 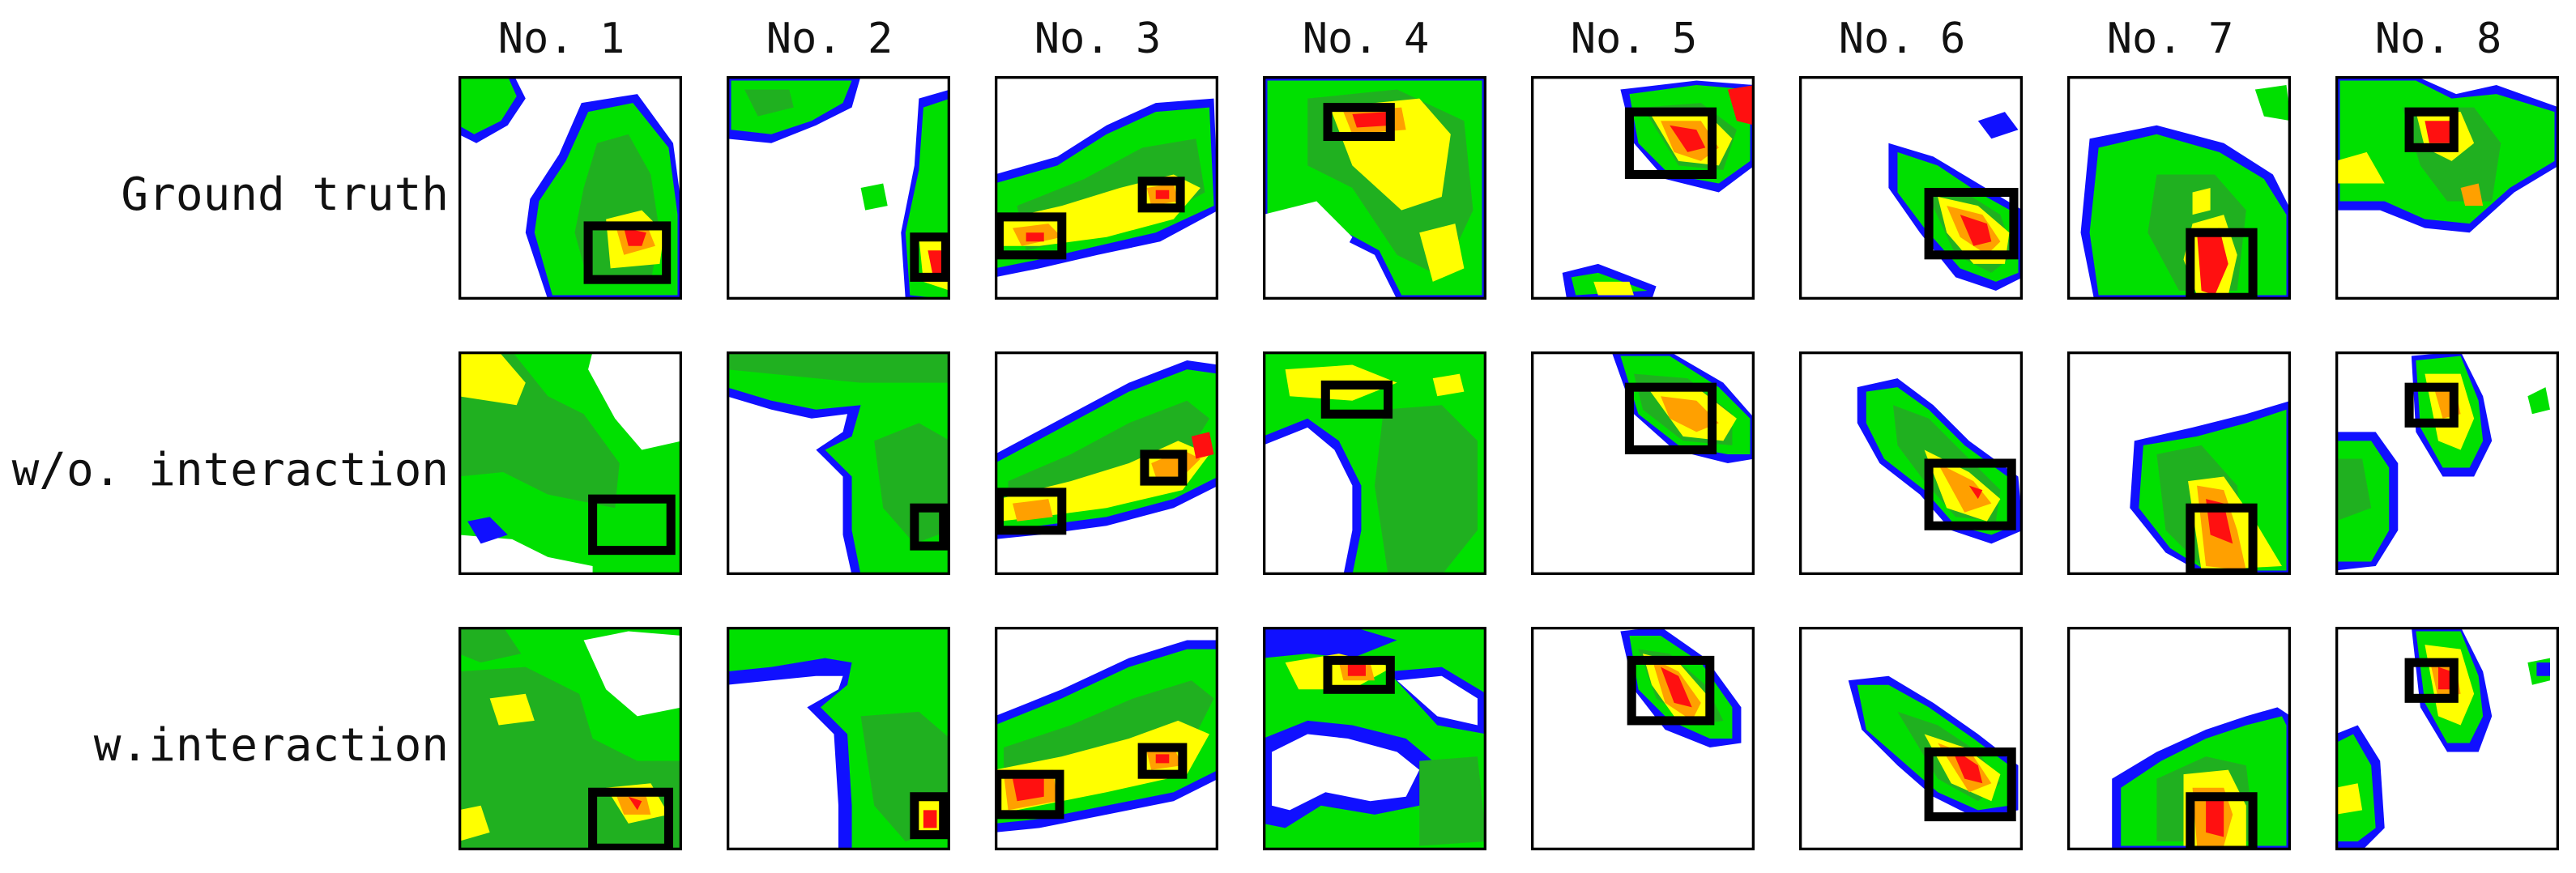 I want to click on column-title-2: No. 2, so click(x=830, y=39).